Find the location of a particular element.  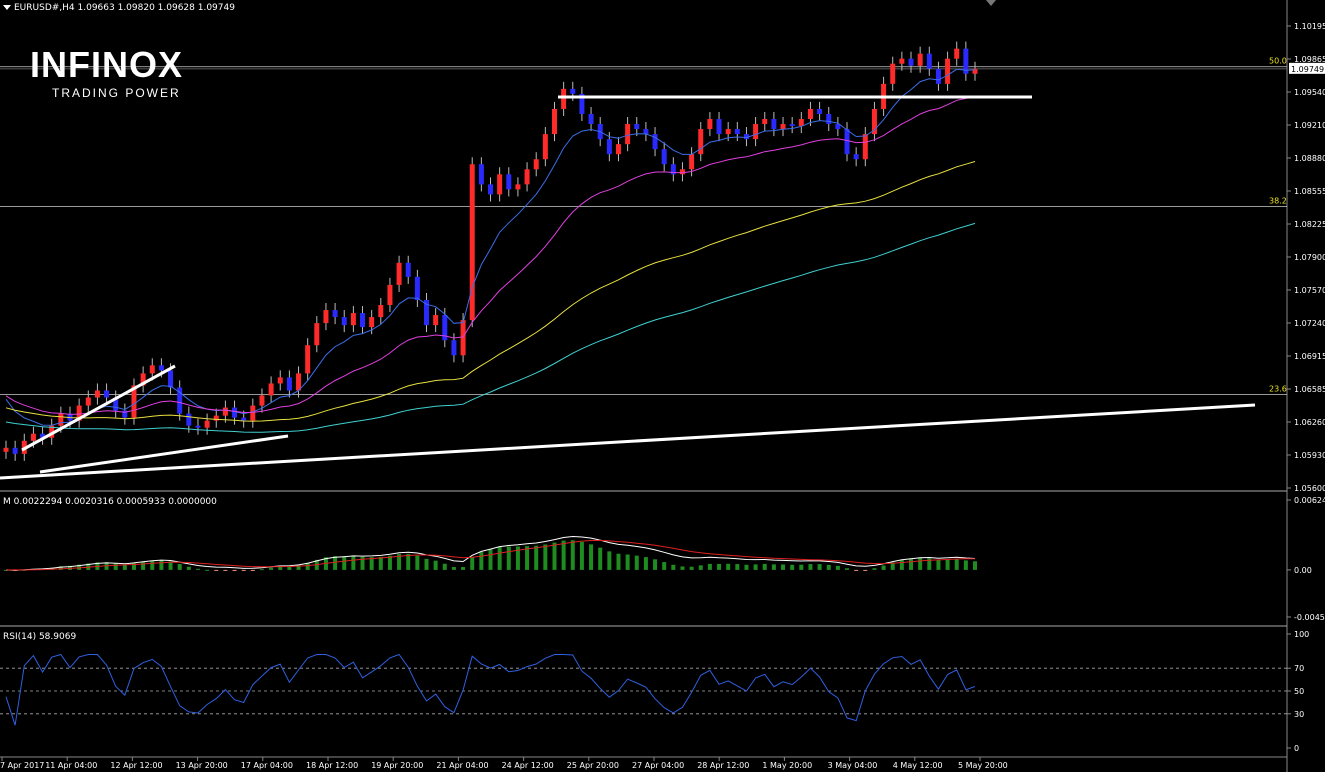

rsi-tick-label: 30 is located at coordinates (1299, 714).